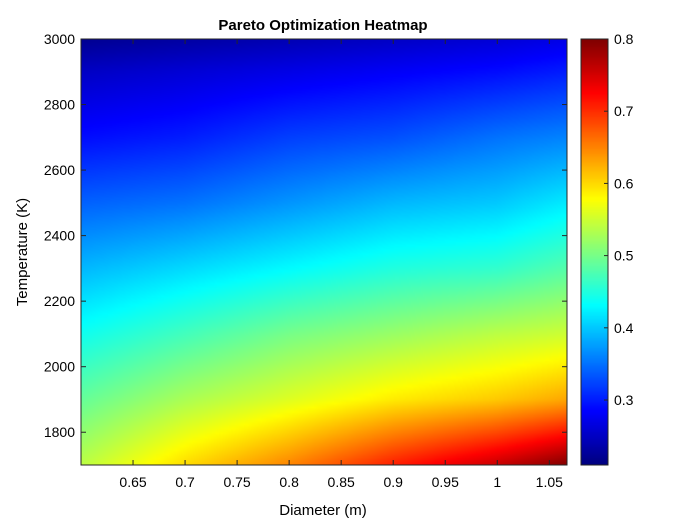 The width and height of the screenshot is (700, 525). What do you see at coordinates (322, 25) in the screenshot?
I see `chart-title: Pareto Optimization Heatmap` at bounding box center [322, 25].